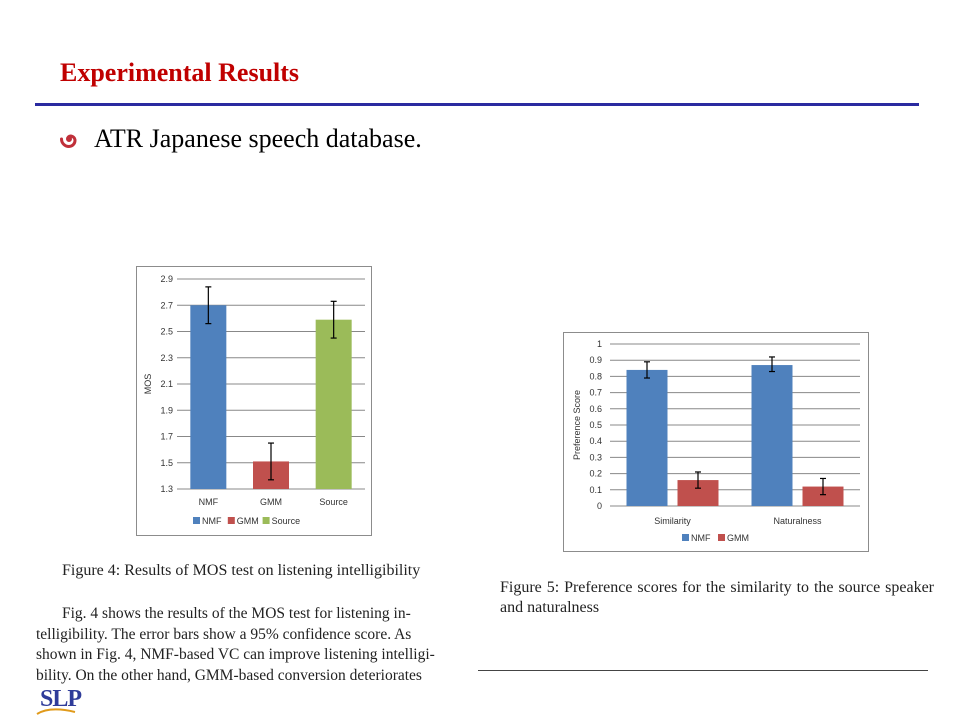 This screenshot has width=960, height=720. What do you see at coordinates (595, 474) in the screenshot?
I see `y-tick-label: 0.2` at bounding box center [595, 474].